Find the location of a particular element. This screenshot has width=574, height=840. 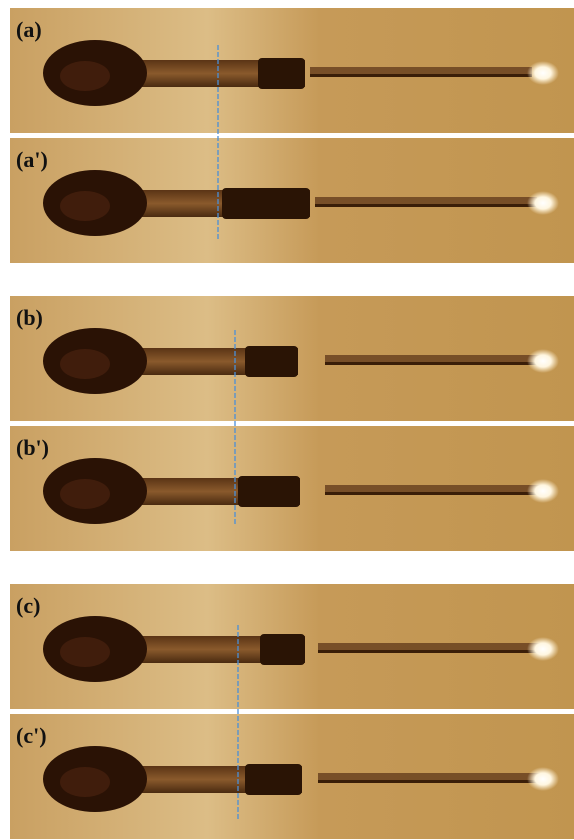

panel-label: (c) is located at coordinates (28, 605).